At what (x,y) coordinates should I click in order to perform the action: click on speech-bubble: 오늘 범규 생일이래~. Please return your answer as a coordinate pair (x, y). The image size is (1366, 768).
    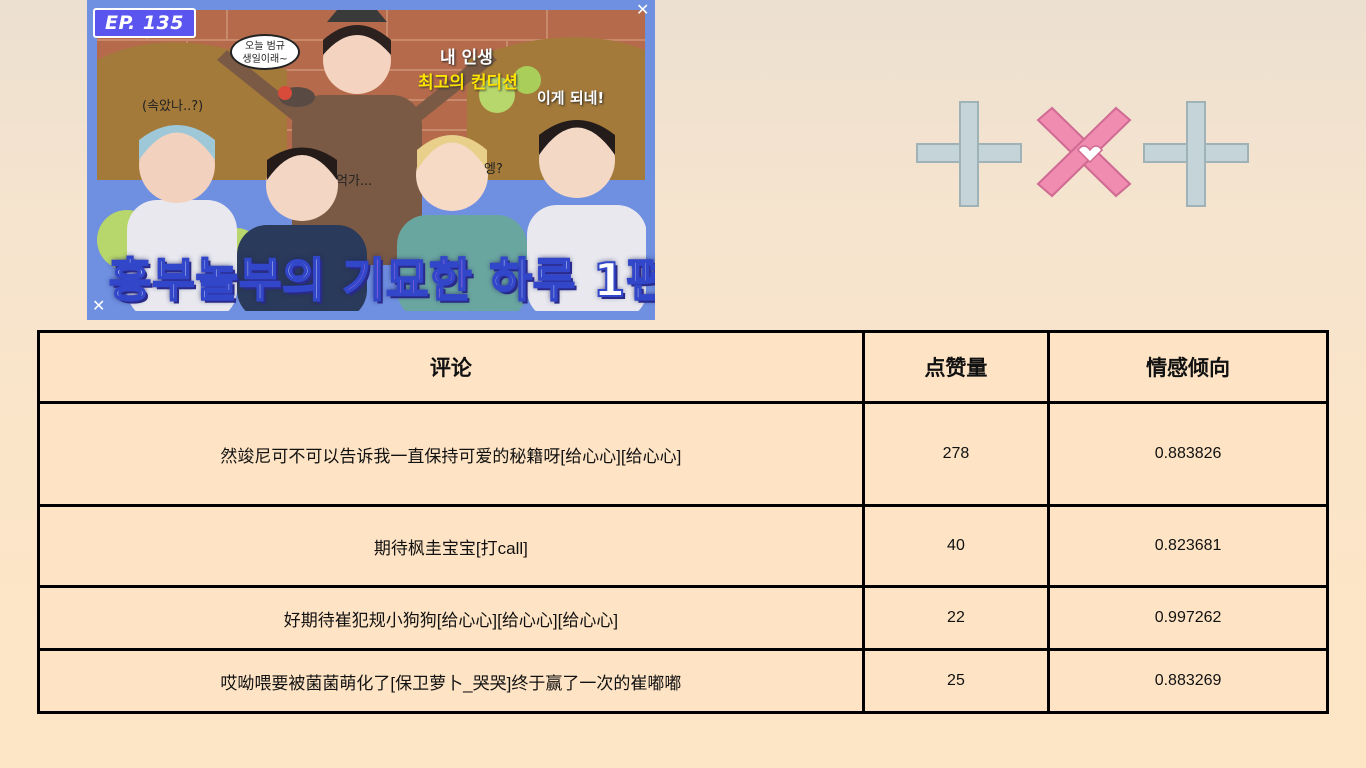
    Looking at the image, I should click on (265, 52).